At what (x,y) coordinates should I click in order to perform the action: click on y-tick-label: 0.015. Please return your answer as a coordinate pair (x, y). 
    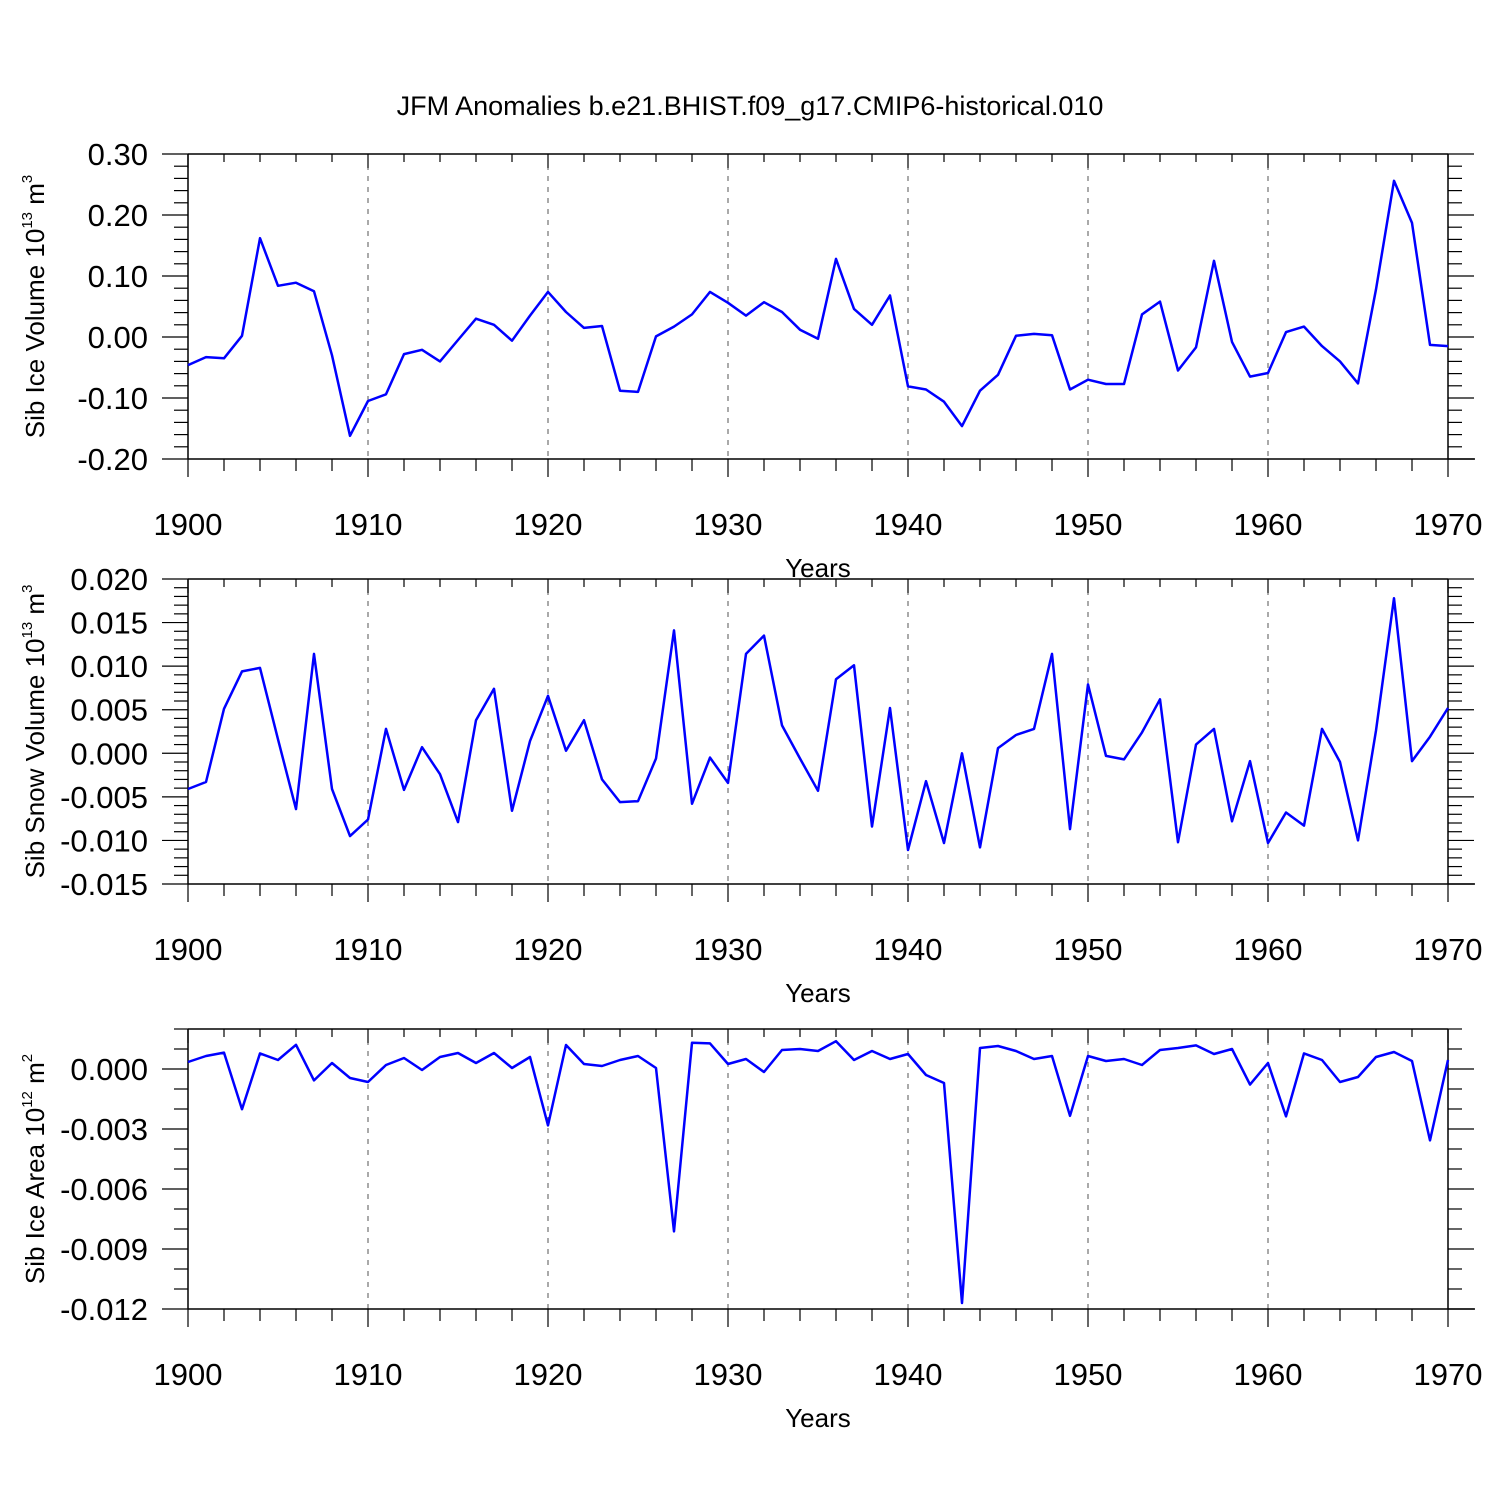
    Looking at the image, I should click on (109, 623).